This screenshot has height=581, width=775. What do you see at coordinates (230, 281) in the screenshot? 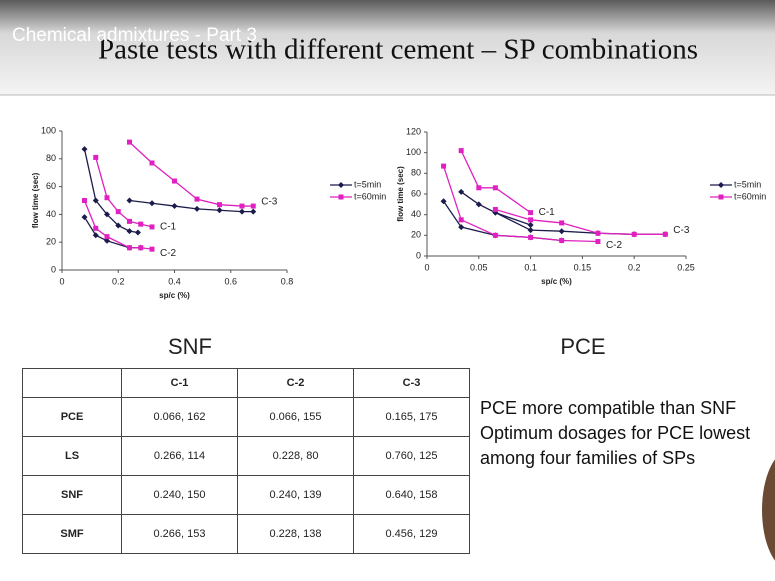
I see `x-tick-label: 0.6` at bounding box center [230, 281].